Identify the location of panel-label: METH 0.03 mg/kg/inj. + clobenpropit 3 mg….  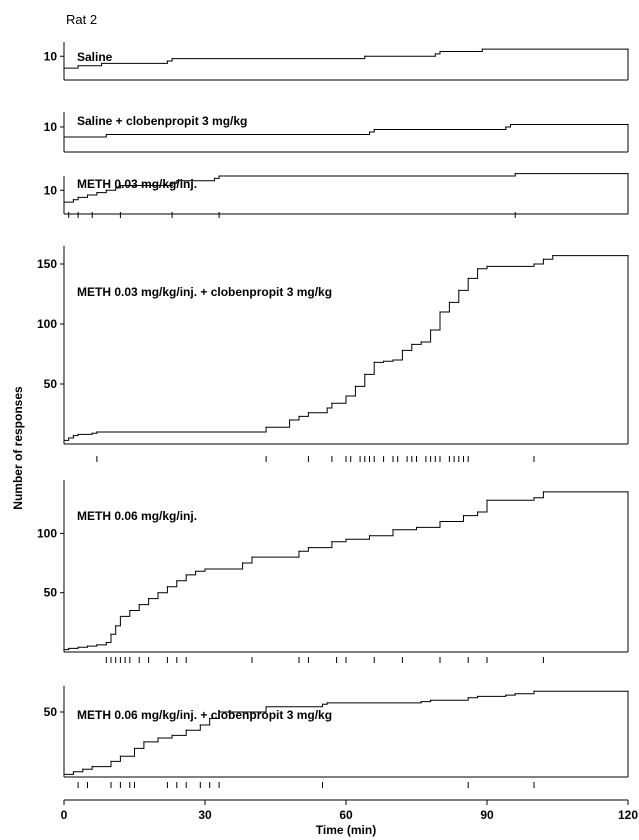
(204, 292).